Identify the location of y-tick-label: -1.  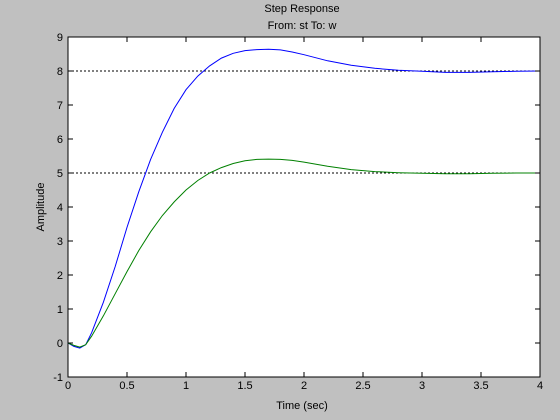
(58, 378).